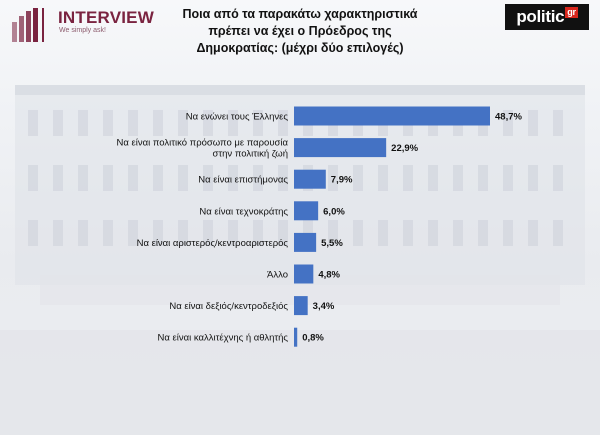 This screenshot has width=600, height=435. I want to click on value-label: 6,0%, so click(334, 211).